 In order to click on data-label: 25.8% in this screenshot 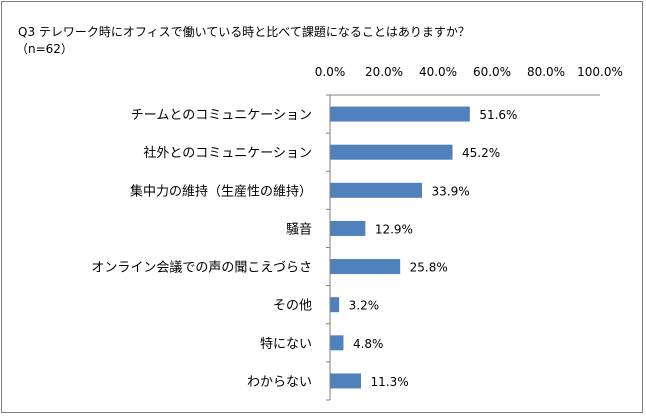, I will do `click(429, 268)`.